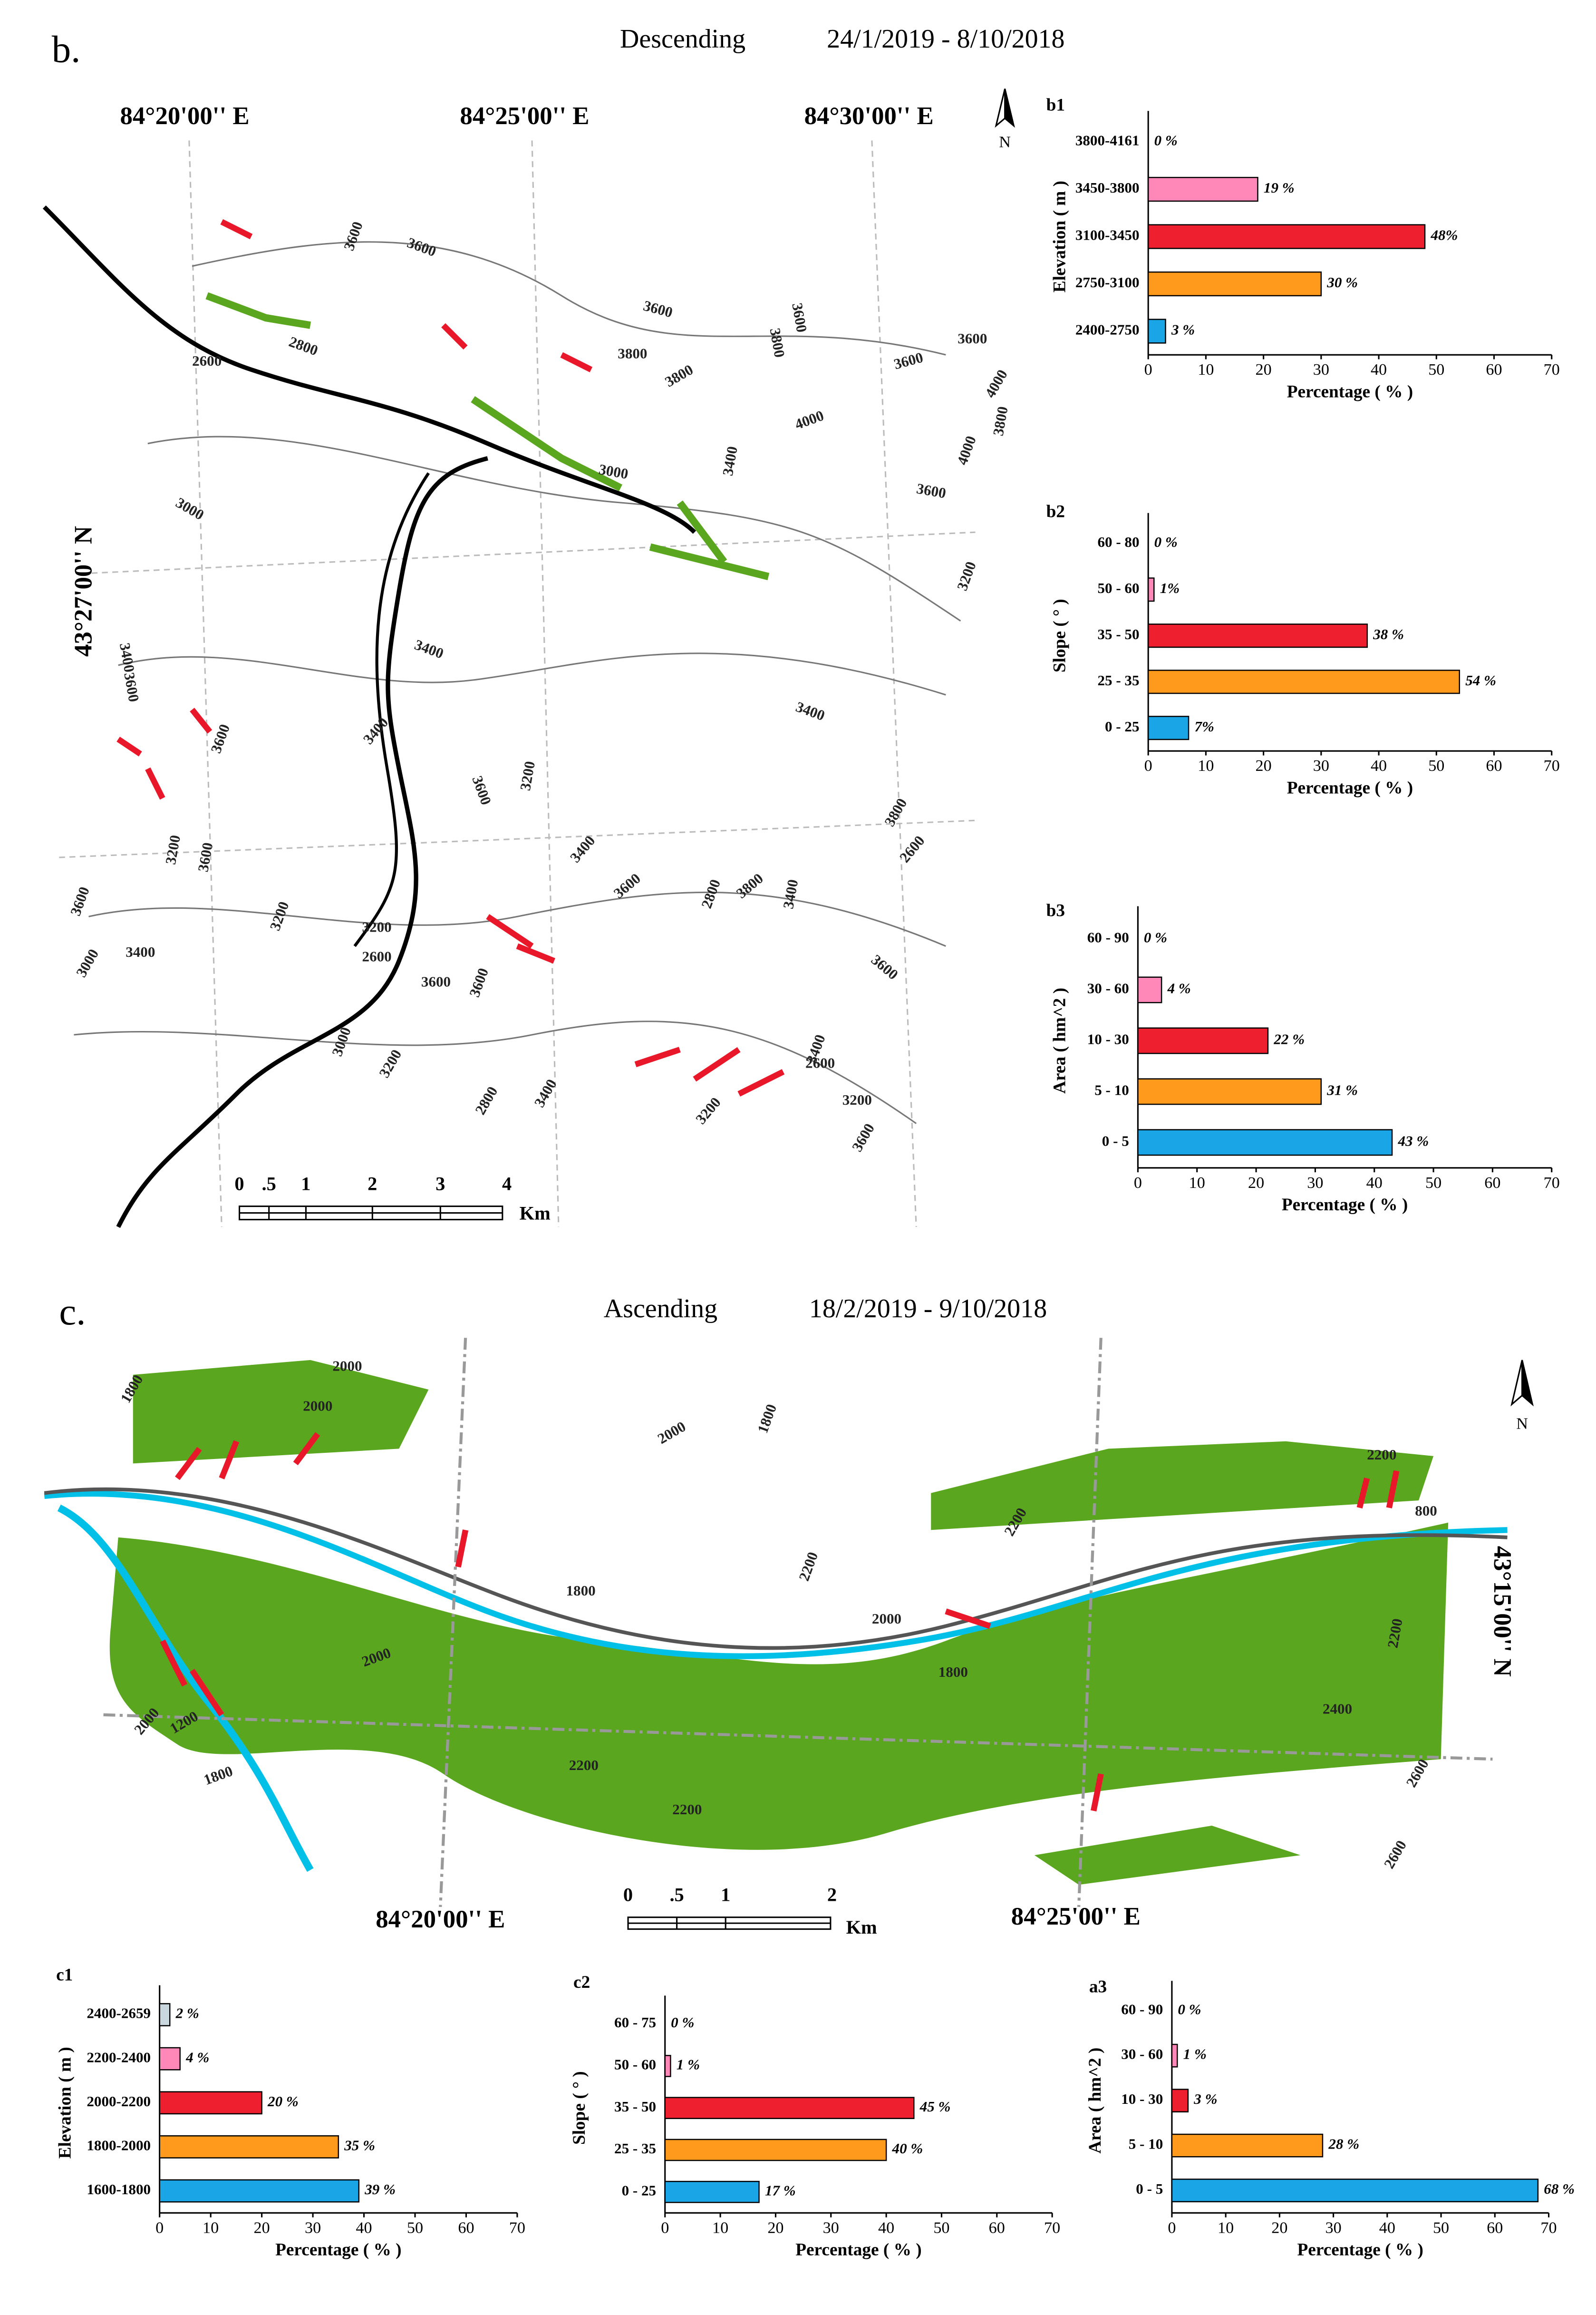 This screenshot has height=2315, width=1596. Describe the element at coordinates (640, 2190) in the screenshot. I see `category-label: 0 - 25` at that location.